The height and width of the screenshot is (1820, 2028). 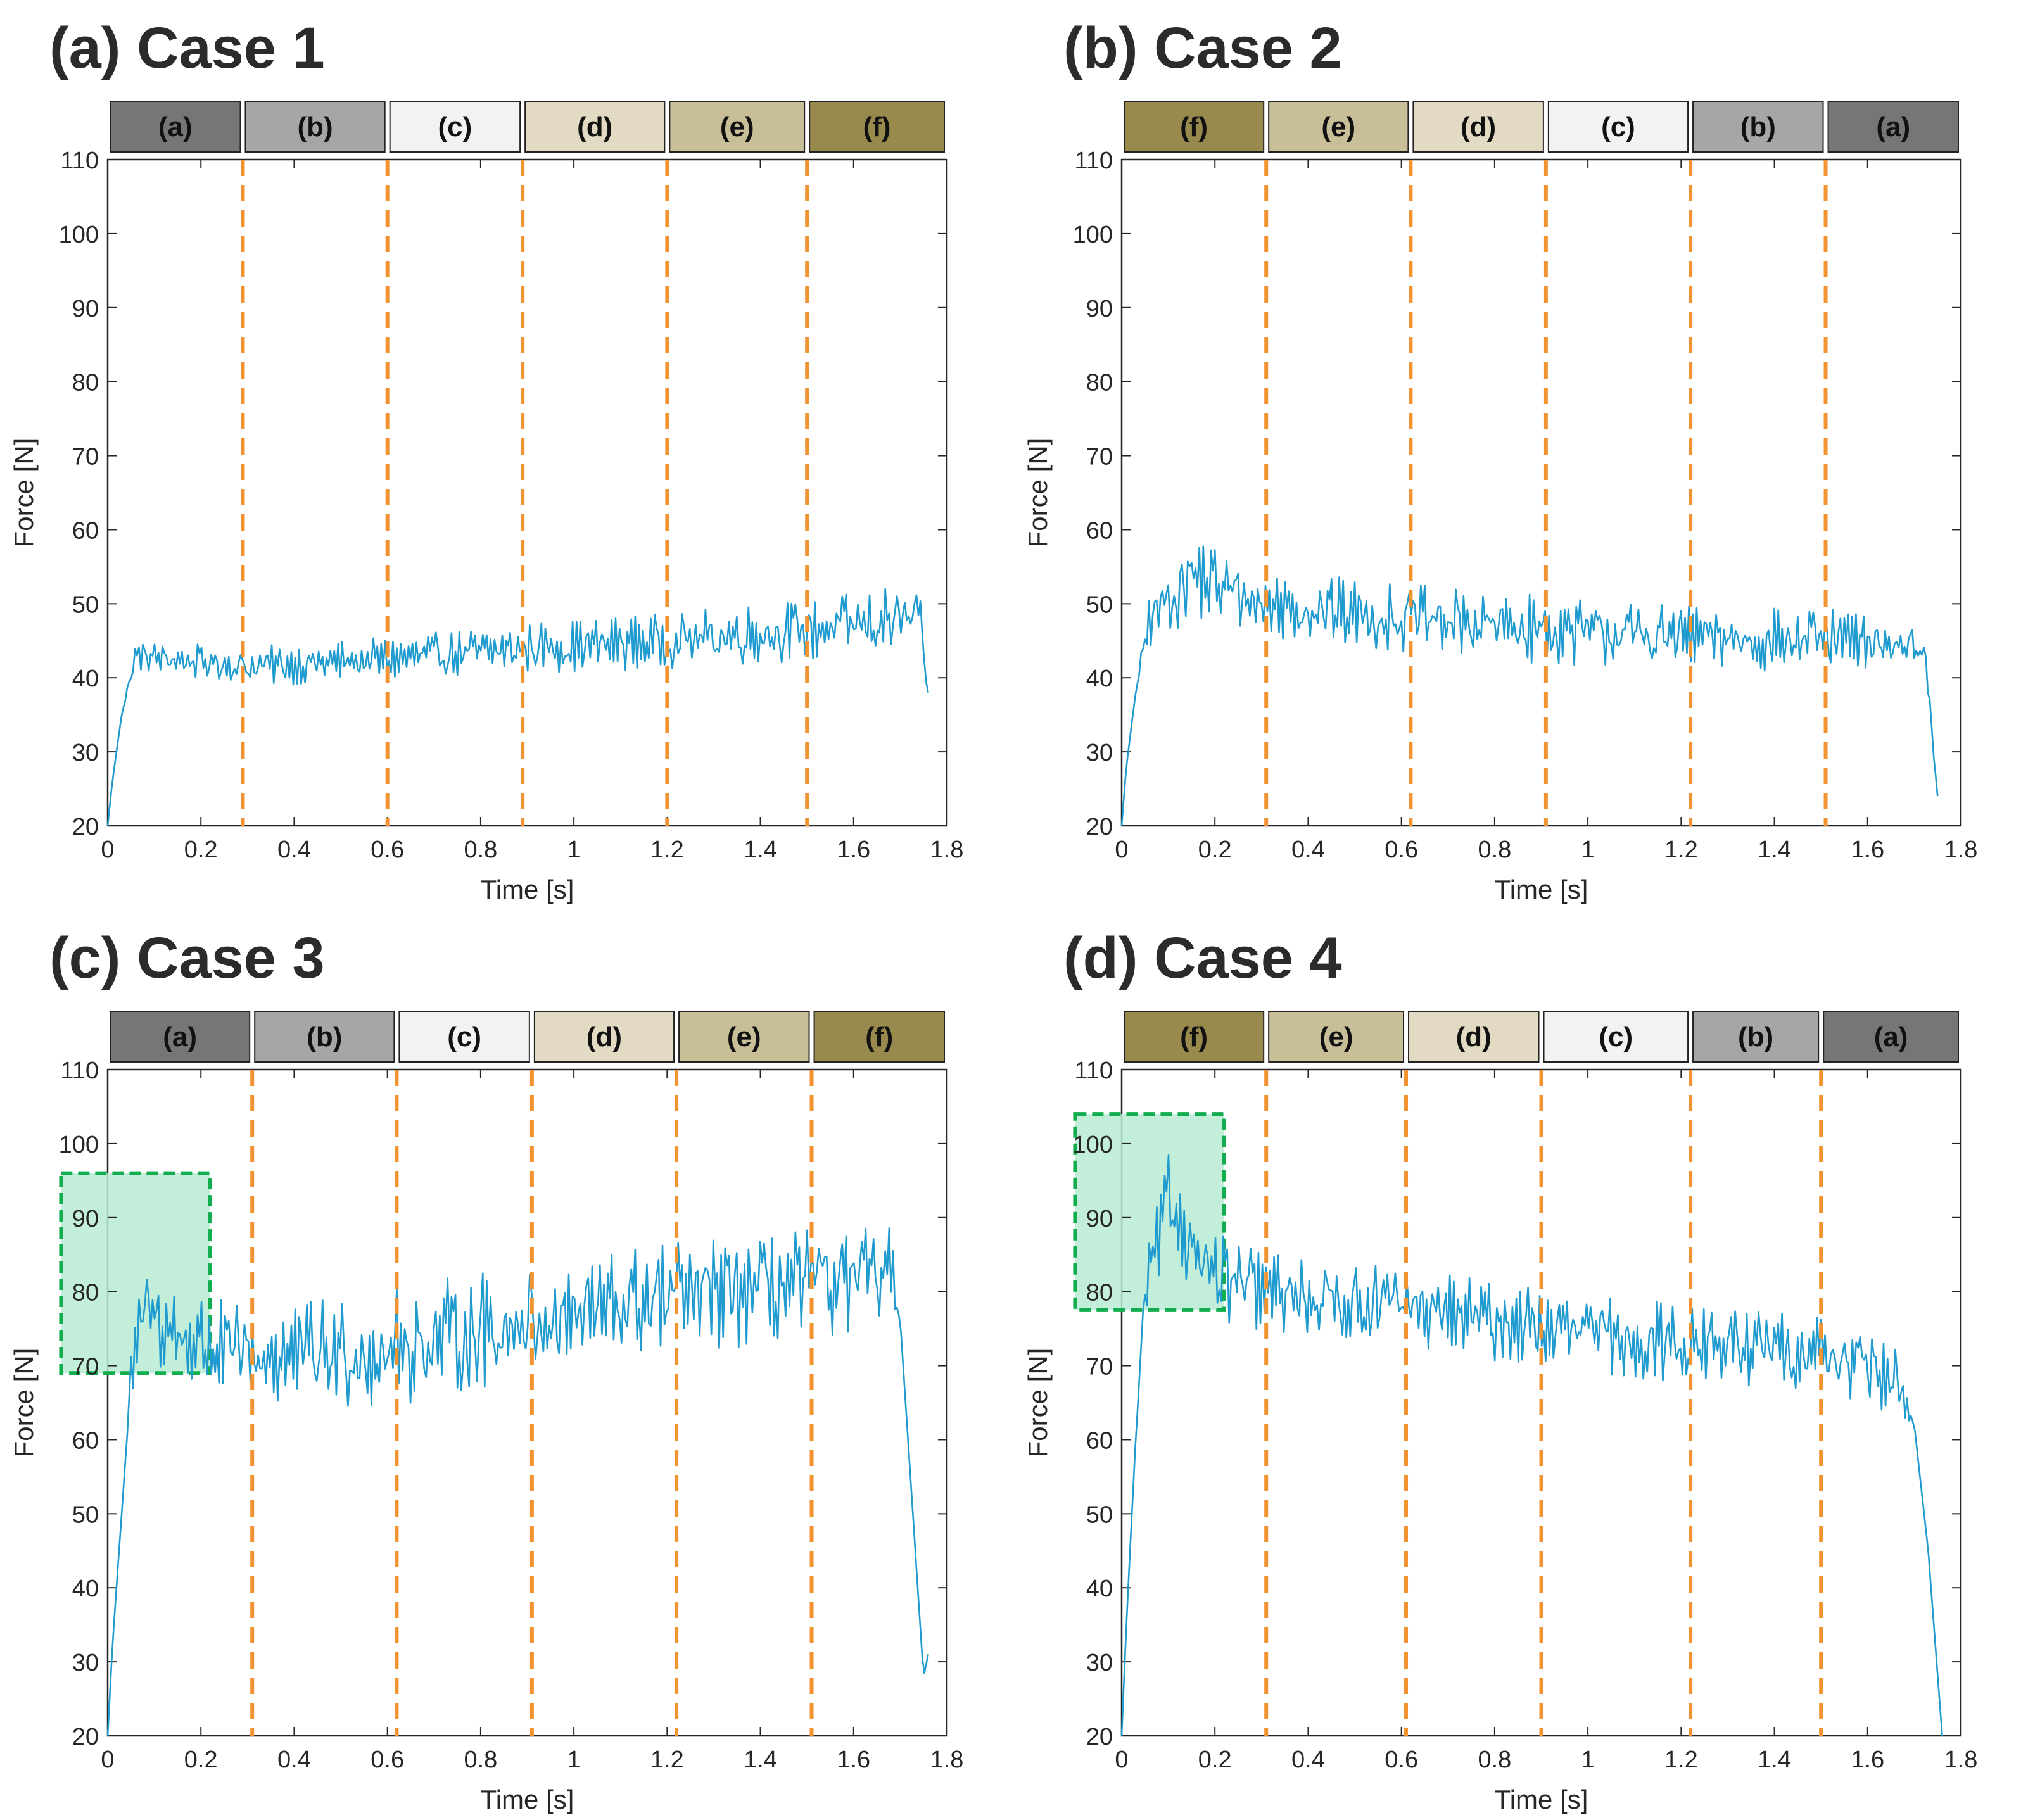 What do you see at coordinates (387, 850) in the screenshot?
I see `x-tick-label: 0.6` at bounding box center [387, 850].